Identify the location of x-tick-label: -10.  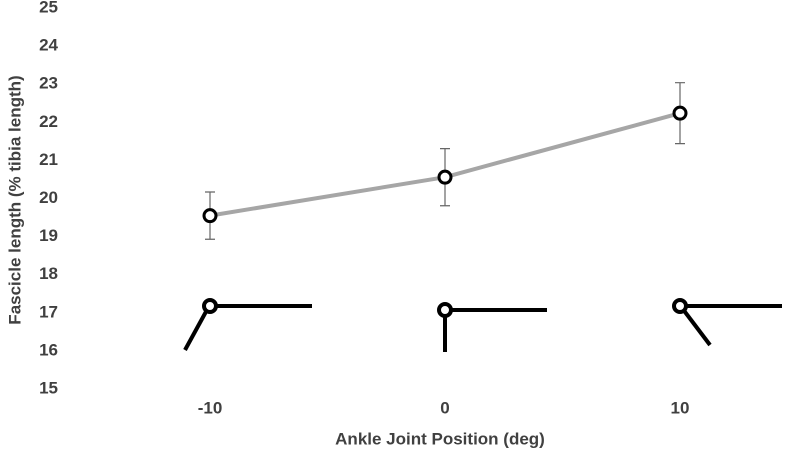
(210, 407).